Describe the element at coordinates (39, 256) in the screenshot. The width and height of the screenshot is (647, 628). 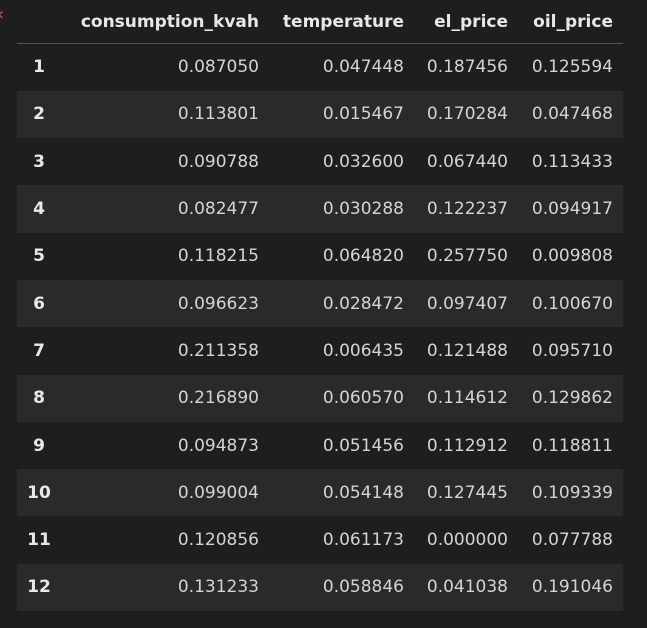
I see `row-index: 5` at that location.